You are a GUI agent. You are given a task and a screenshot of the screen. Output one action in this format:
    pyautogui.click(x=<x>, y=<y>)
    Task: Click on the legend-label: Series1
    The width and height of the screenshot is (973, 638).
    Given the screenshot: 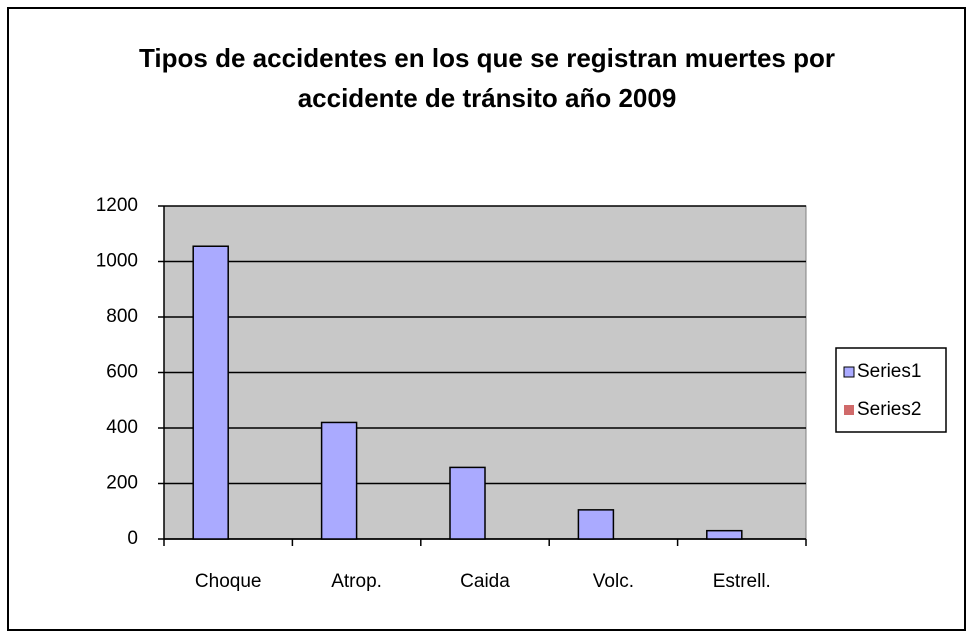 What is the action you would take?
    pyautogui.click(x=889, y=371)
    